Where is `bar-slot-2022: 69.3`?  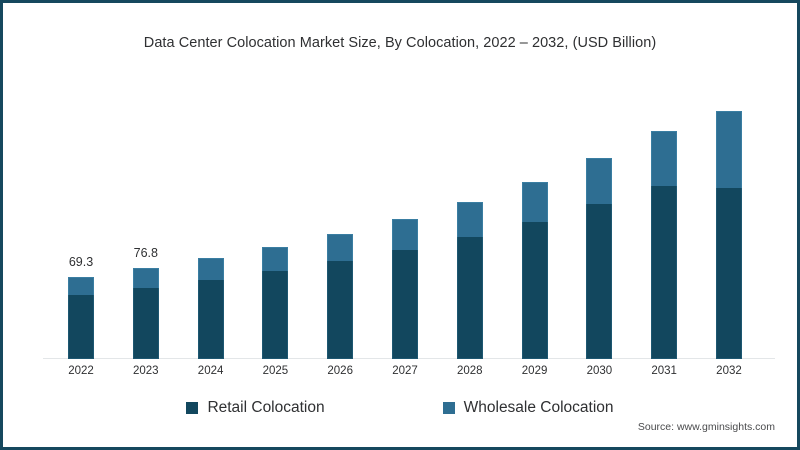 bar-slot-2022: 69.3 is located at coordinates (81, 220).